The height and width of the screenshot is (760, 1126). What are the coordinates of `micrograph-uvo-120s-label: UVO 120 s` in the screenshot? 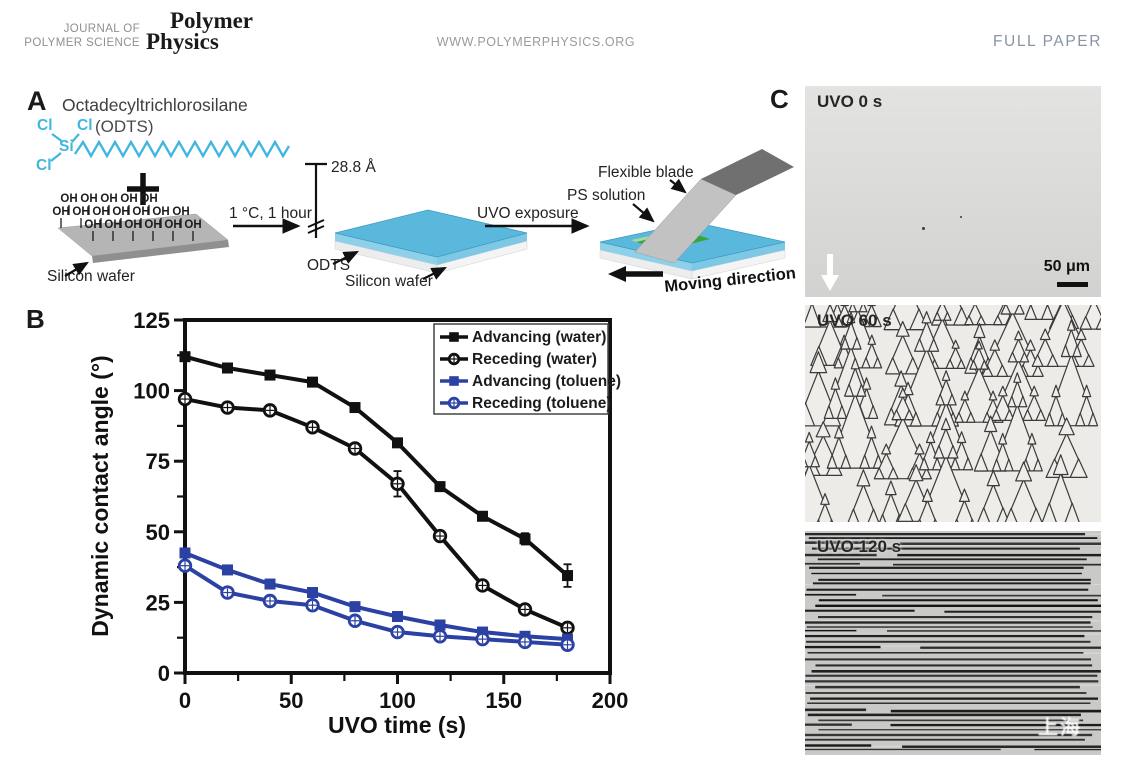 It's located at (859, 546).